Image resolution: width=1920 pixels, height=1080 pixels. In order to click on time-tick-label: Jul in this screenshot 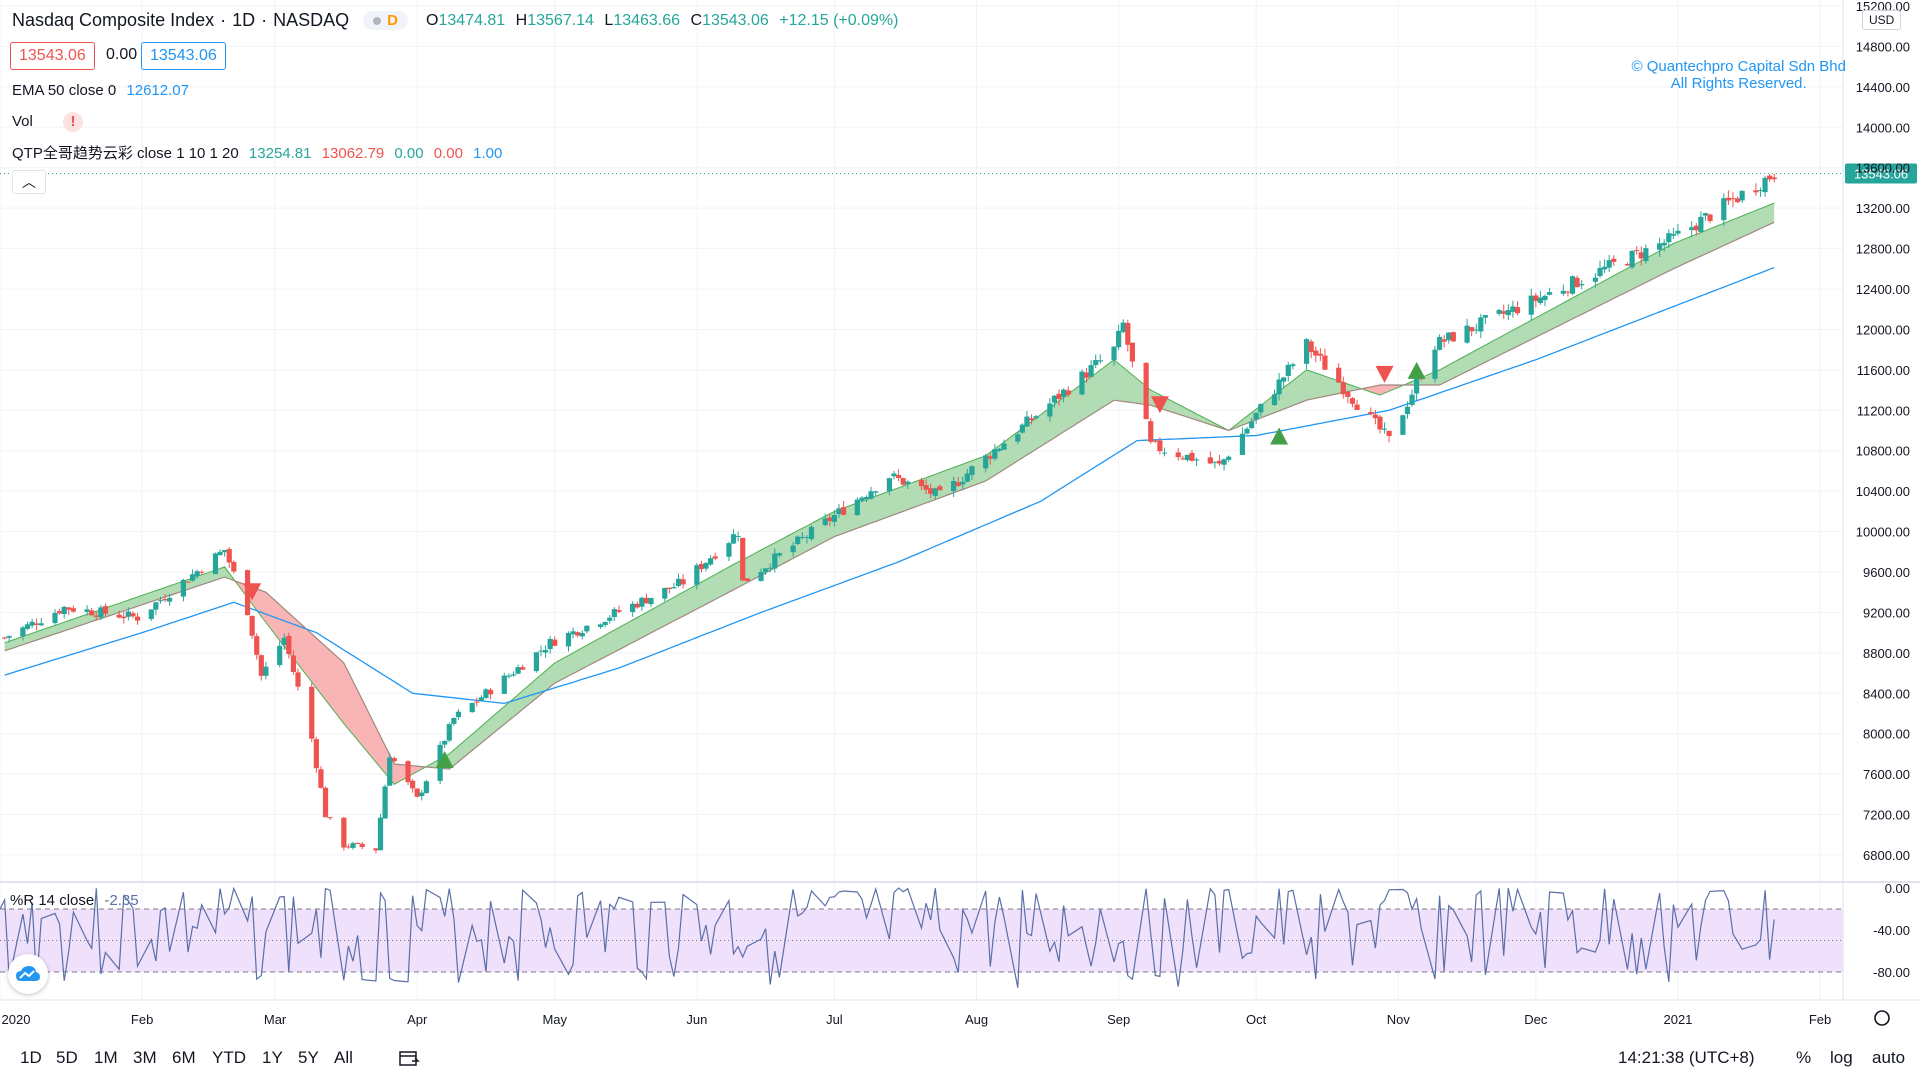, I will do `click(834, 1019)`.